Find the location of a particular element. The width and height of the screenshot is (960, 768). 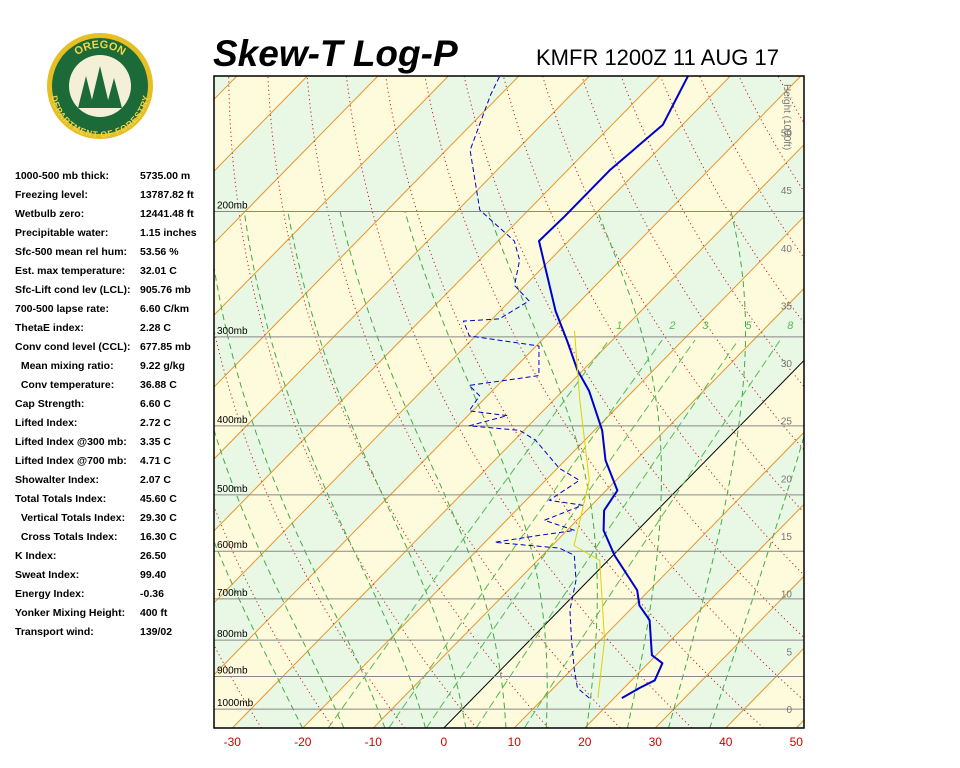

pressure-label: 600mb is located at coordinates (232, 545).